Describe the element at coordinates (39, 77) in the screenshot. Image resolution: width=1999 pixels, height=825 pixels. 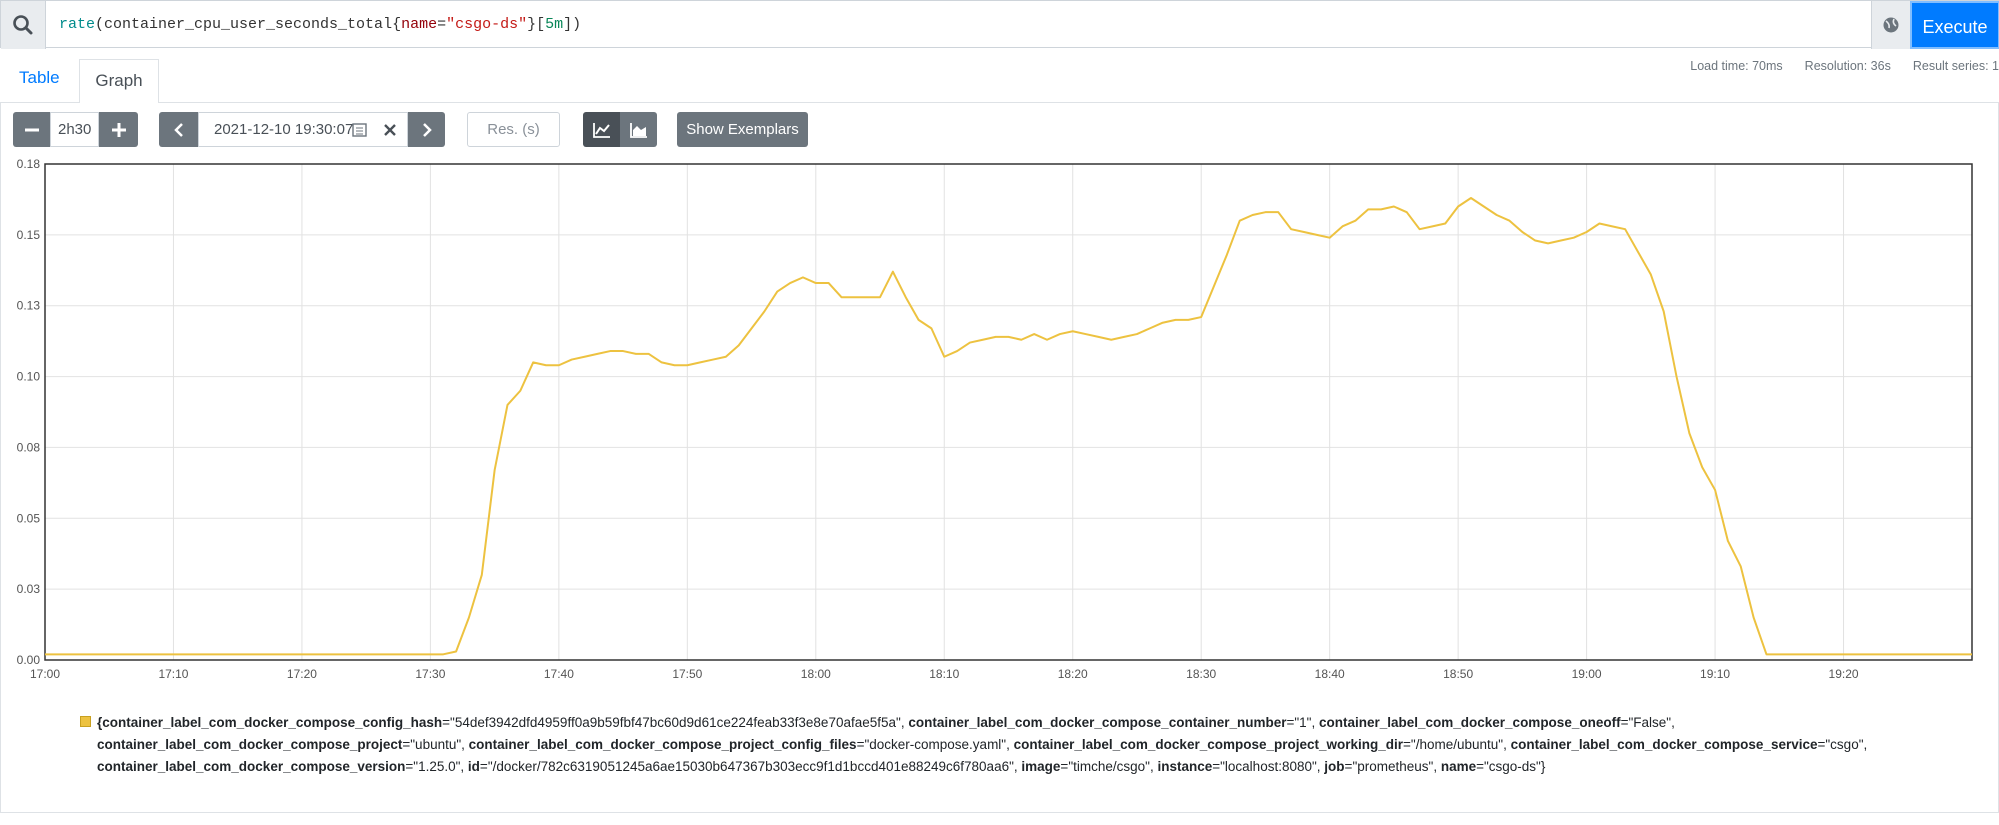
I see `tab: Table` at that location.